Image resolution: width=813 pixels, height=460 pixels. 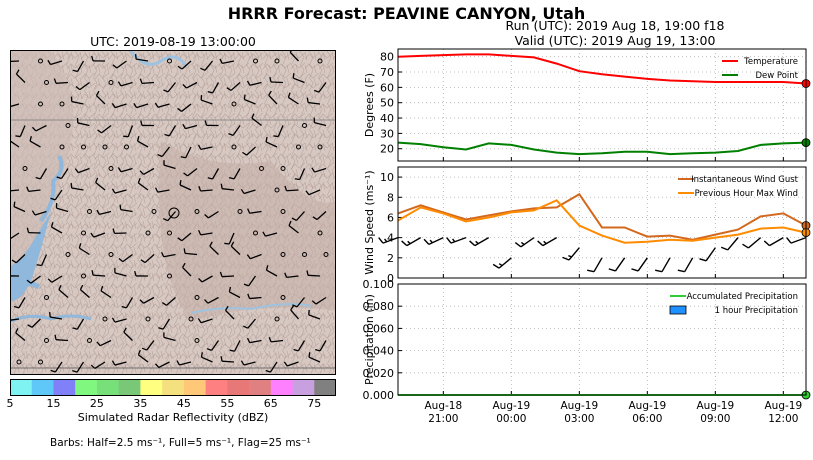 I want to click on series-line, so click(x=602, y=221).